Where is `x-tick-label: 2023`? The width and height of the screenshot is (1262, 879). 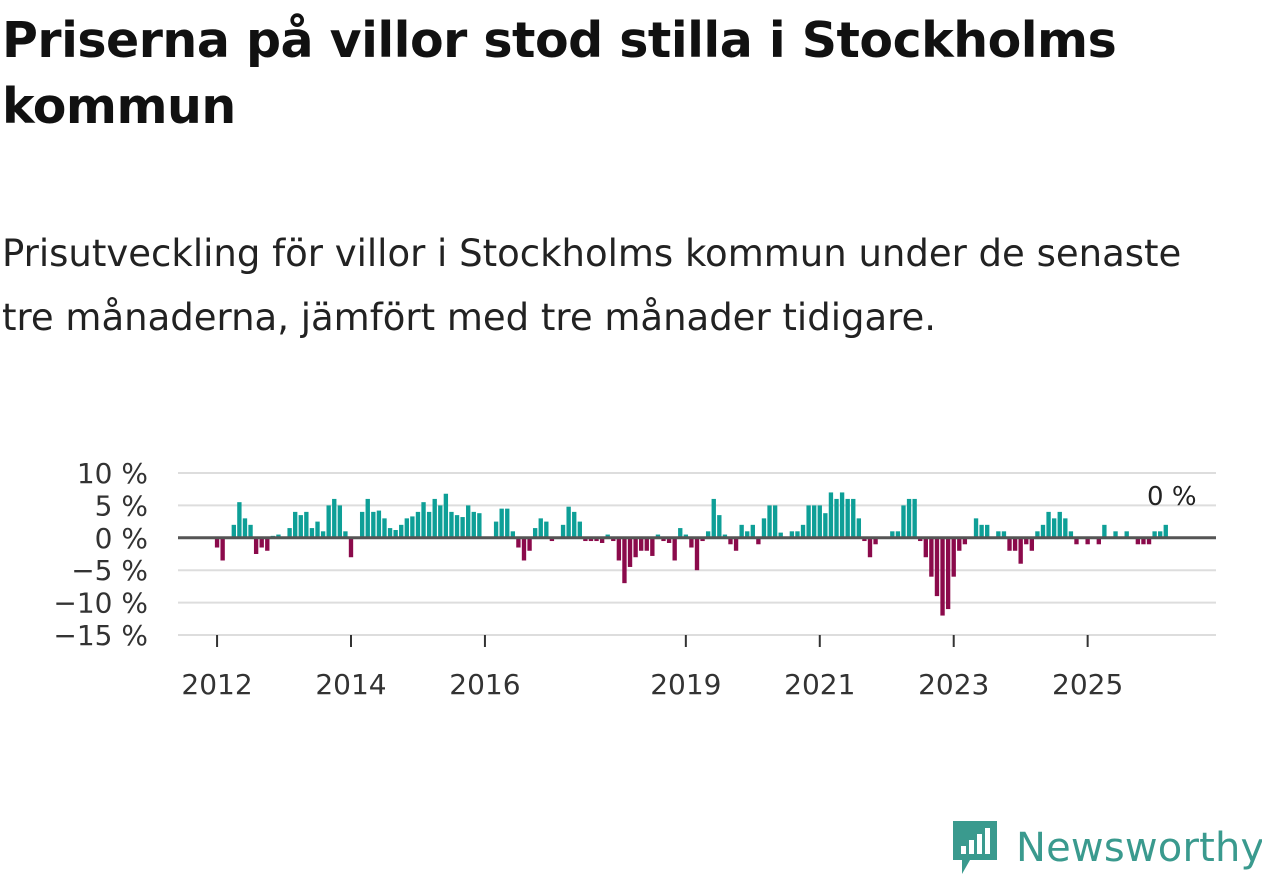 x-tick-label: 2023 is located at coordinates (953, 684).